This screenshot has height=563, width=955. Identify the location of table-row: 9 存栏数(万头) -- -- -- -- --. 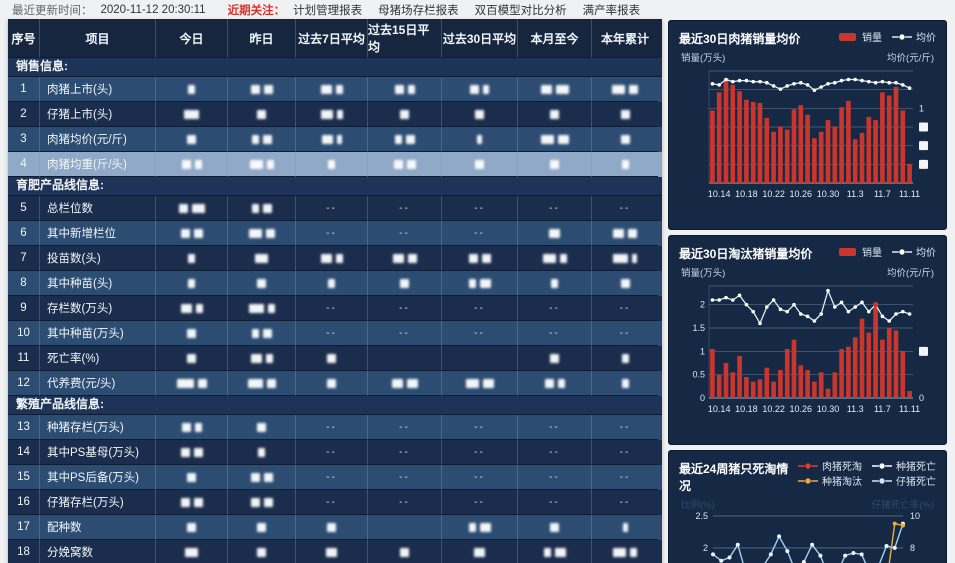
(335, 308).